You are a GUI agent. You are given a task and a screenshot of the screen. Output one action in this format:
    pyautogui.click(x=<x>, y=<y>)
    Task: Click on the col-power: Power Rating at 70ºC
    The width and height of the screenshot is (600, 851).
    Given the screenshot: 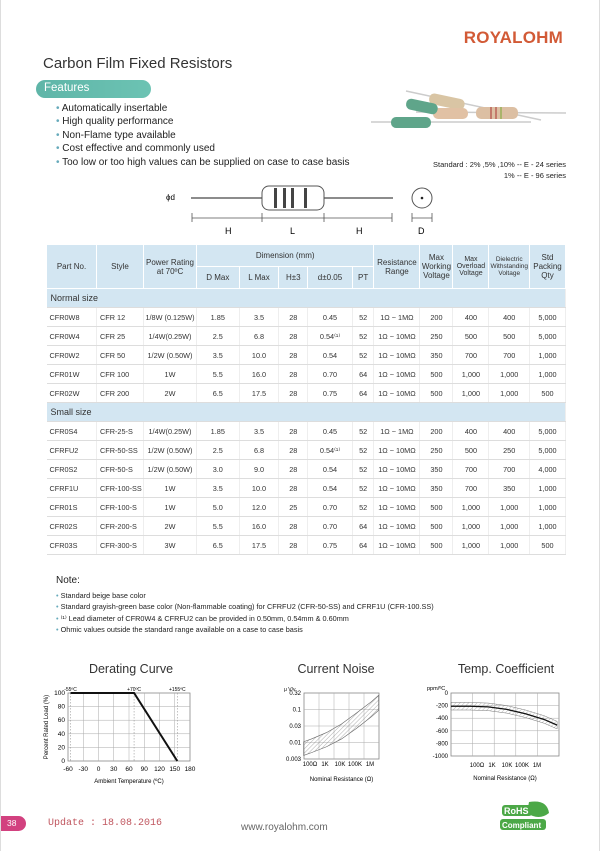 What is the action you would take?
    pyautogui.click(x=170, y=266)
    